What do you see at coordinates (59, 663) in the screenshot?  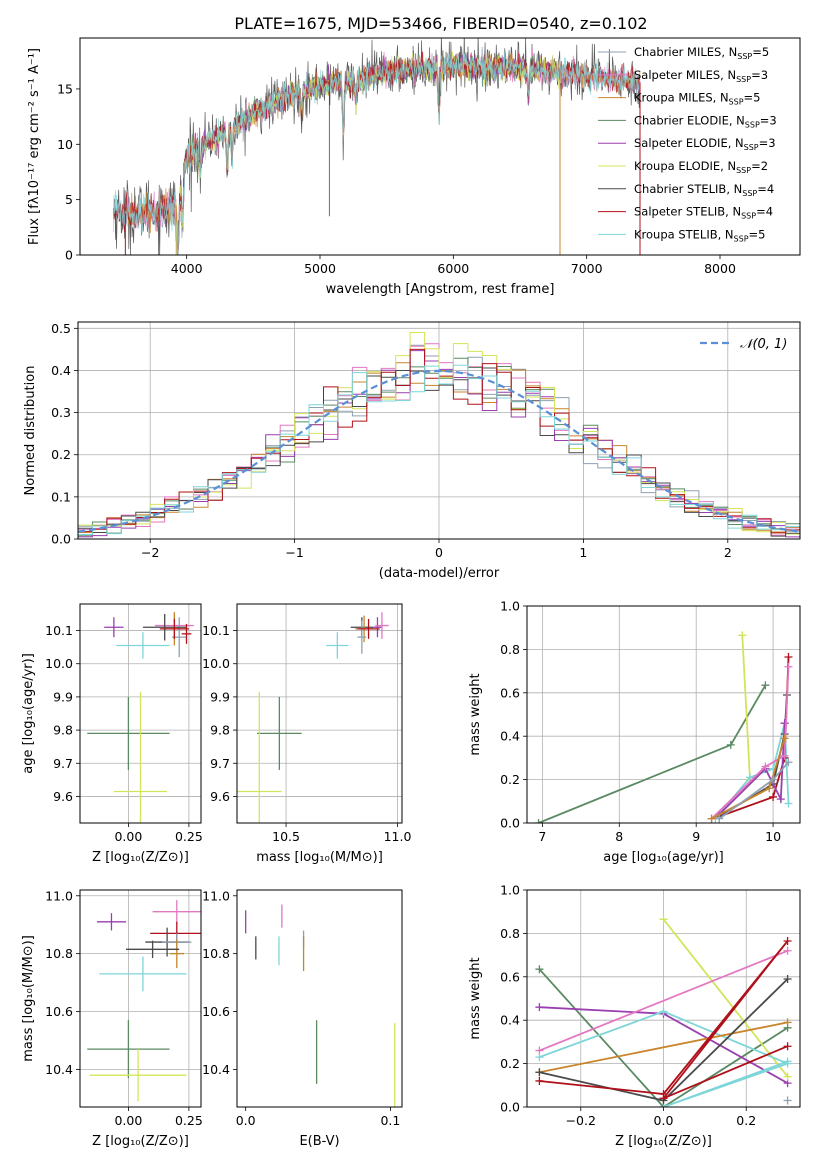 I see `y-tick-label: 10.0` at bounding box center [59, 663].